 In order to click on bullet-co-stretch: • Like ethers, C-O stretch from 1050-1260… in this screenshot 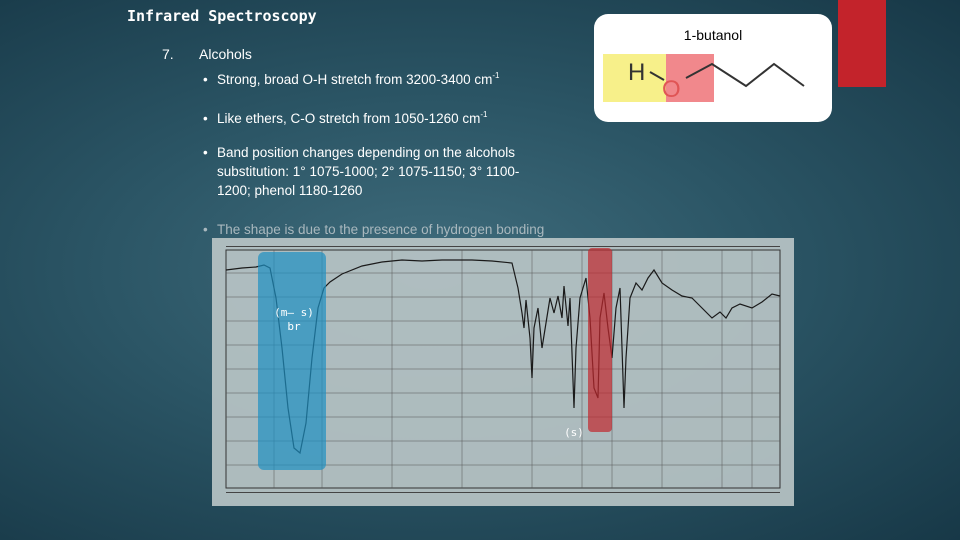, I will do `click(345, 118)`.